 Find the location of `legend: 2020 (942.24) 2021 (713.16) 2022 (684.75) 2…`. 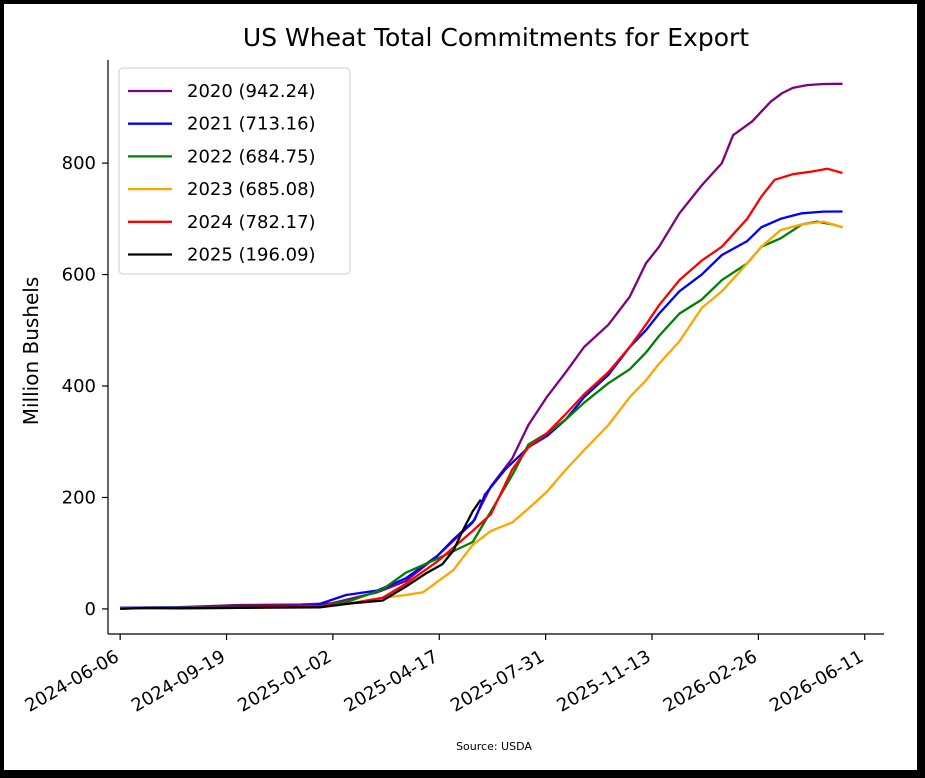

legend: 2020 (942.24) 2021 (713.16) 2022 (684.75) 2… is located at coordinates (234, 171).